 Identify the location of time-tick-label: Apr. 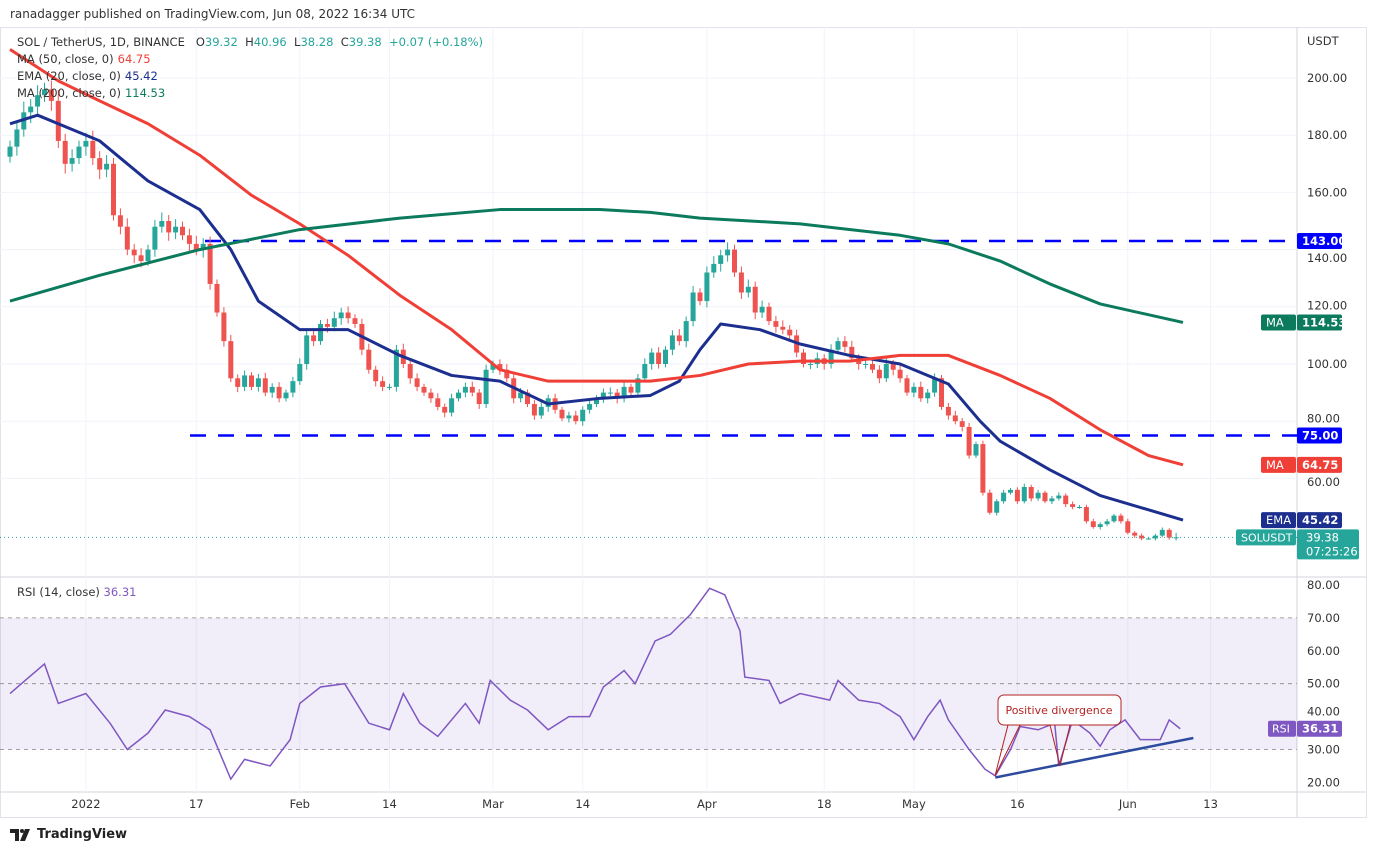
(707, 804).